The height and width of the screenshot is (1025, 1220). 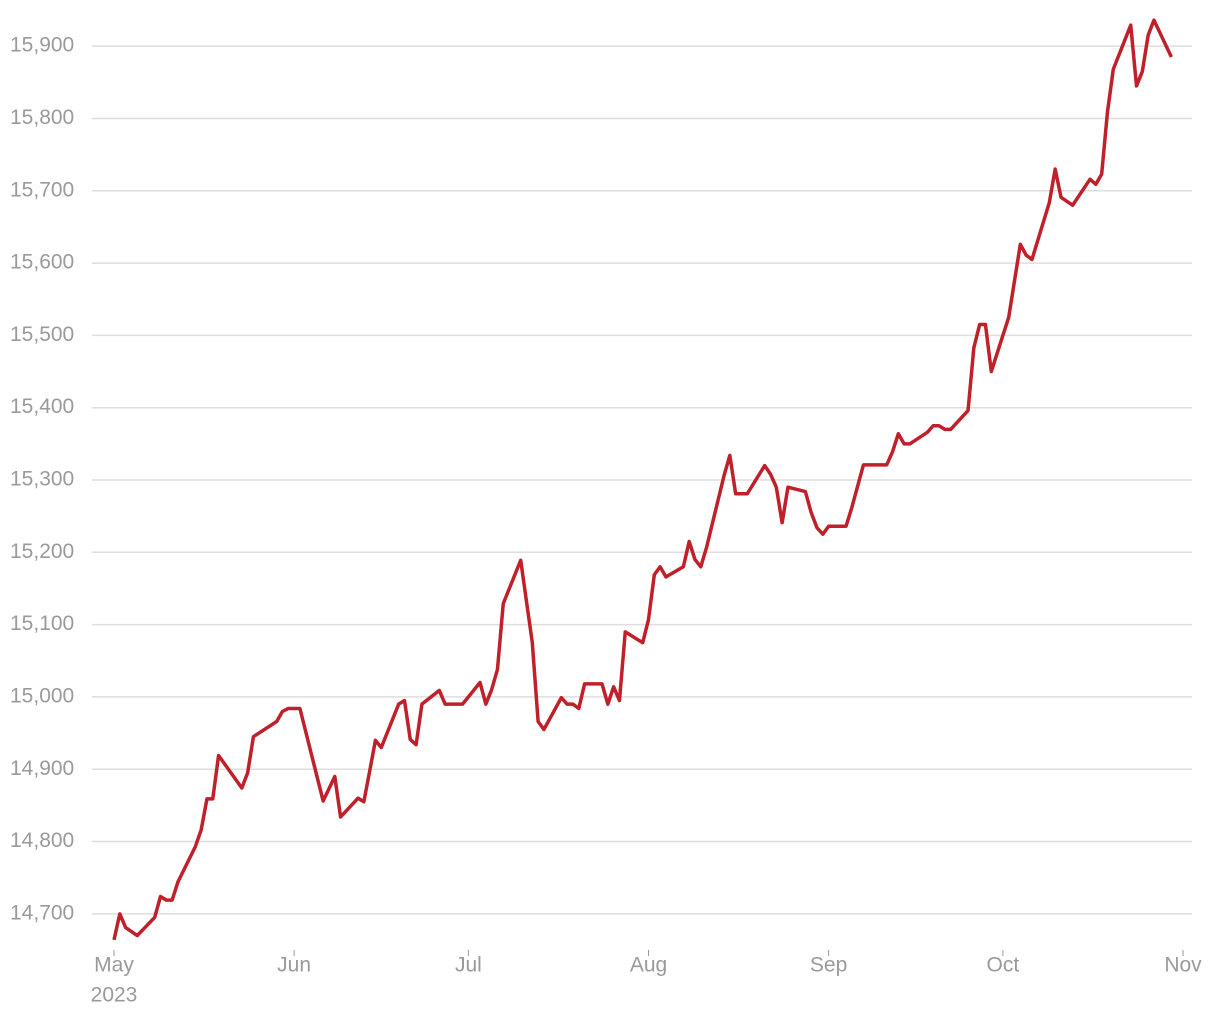 I want to click on y-tick-label: 15,800, so click(x=42, y=117).